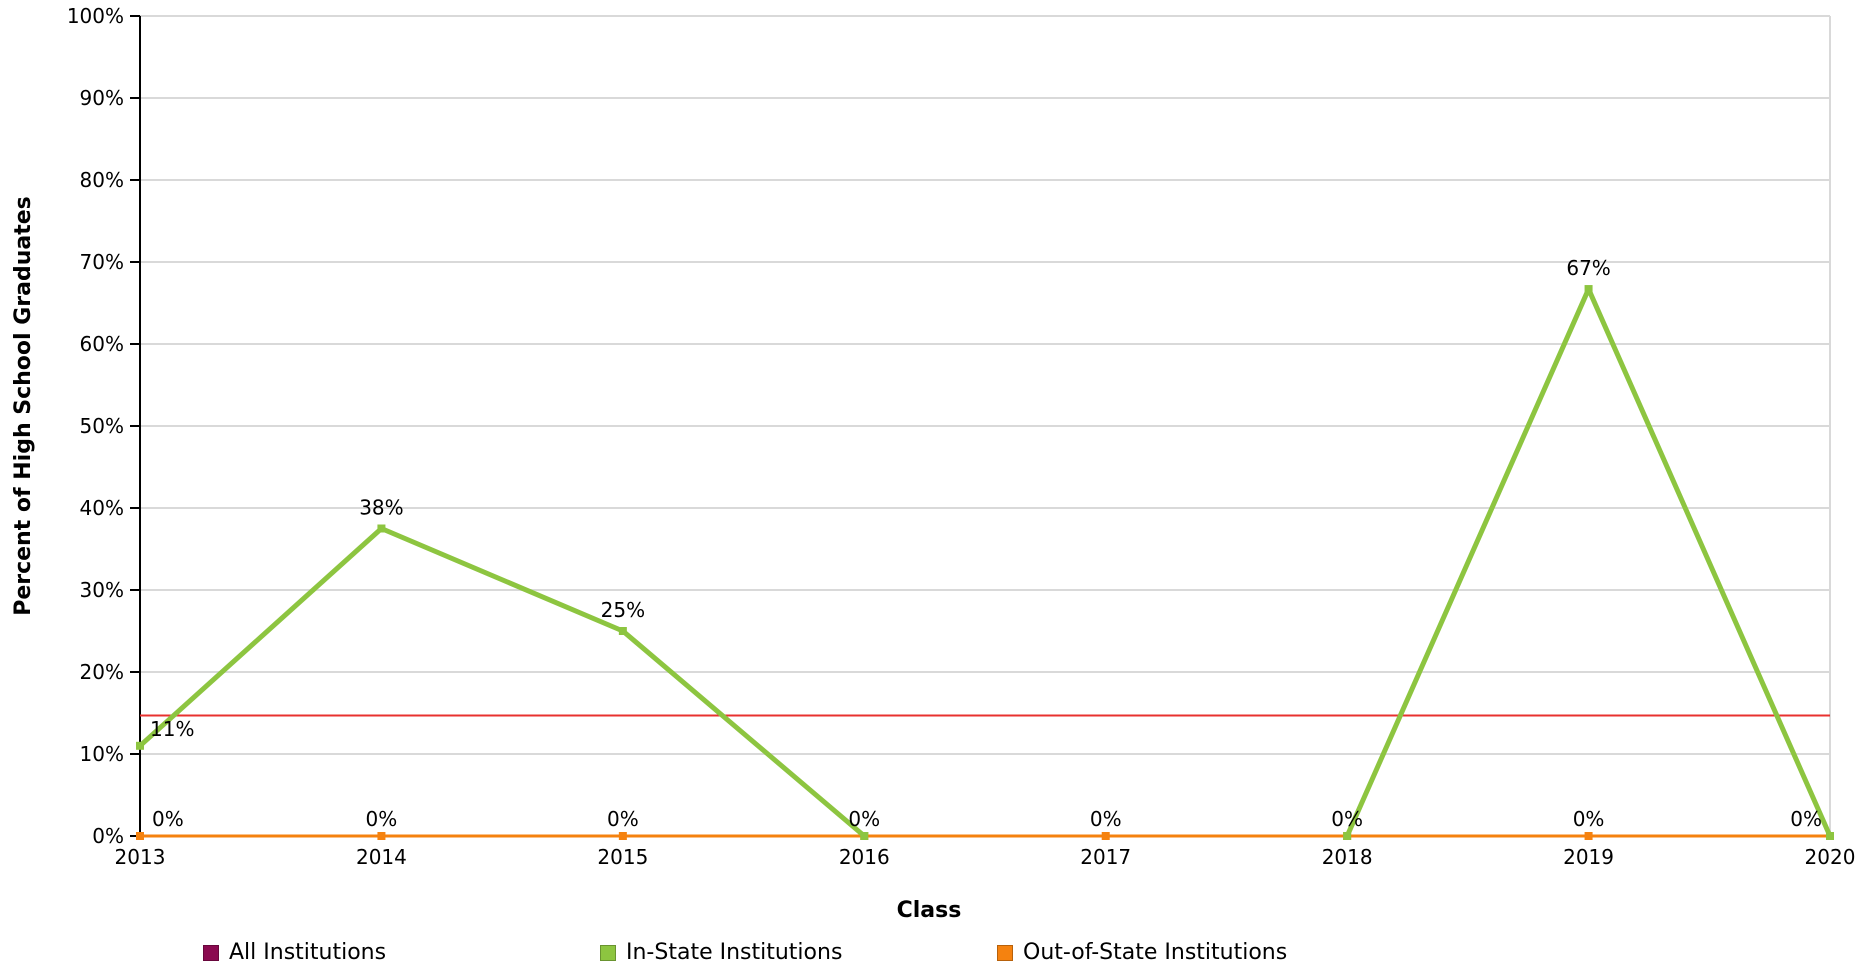  Describe the element at coordinates (1588, 268) in the screenshot. I see `data-label-in-state: 67%` at that location.